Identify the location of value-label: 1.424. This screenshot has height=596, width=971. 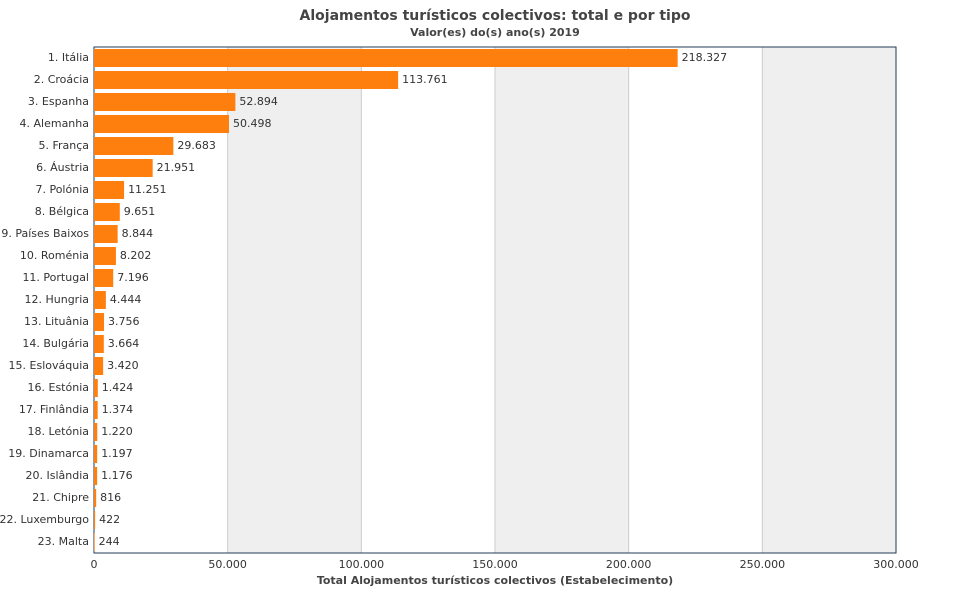
(118, 387).